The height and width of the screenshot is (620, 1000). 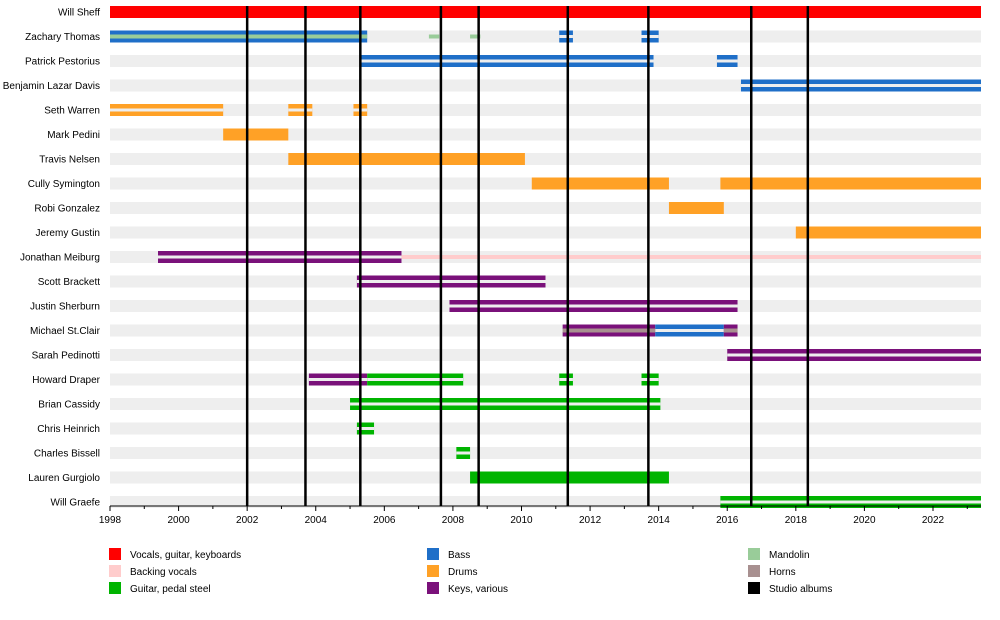 I want to click on x-tick-label: 2008, so click(x=453, y=520).